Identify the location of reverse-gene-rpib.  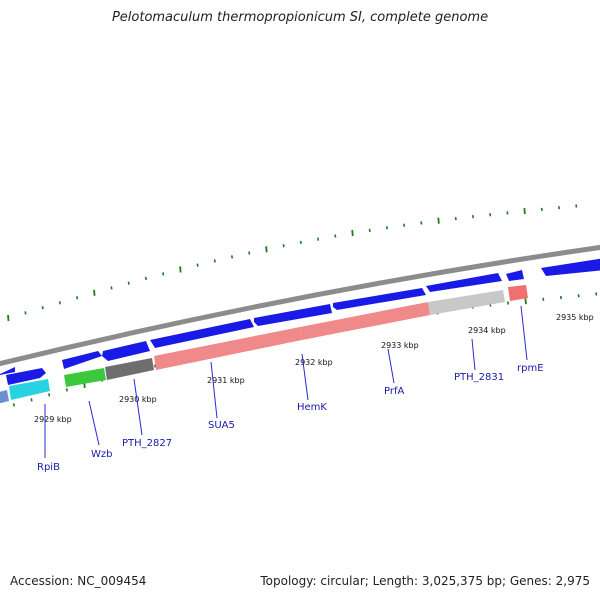
(29, 389).